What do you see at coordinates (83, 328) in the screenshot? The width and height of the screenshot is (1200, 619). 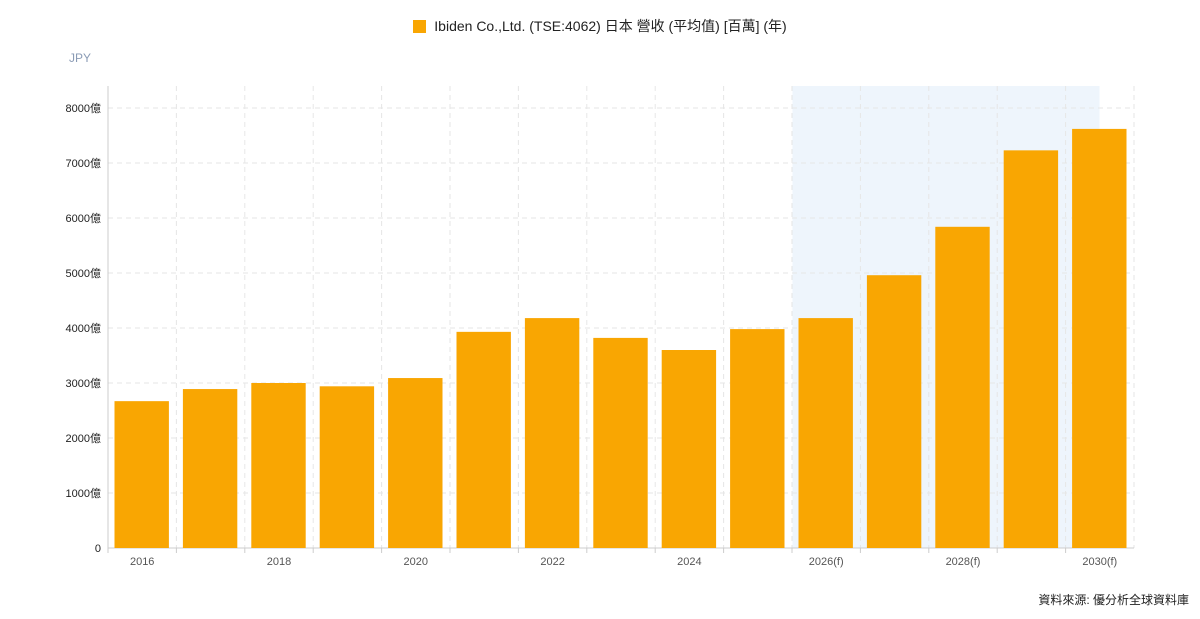 I see `y-tick-label: 4000億` at bounding box center [83, 328].